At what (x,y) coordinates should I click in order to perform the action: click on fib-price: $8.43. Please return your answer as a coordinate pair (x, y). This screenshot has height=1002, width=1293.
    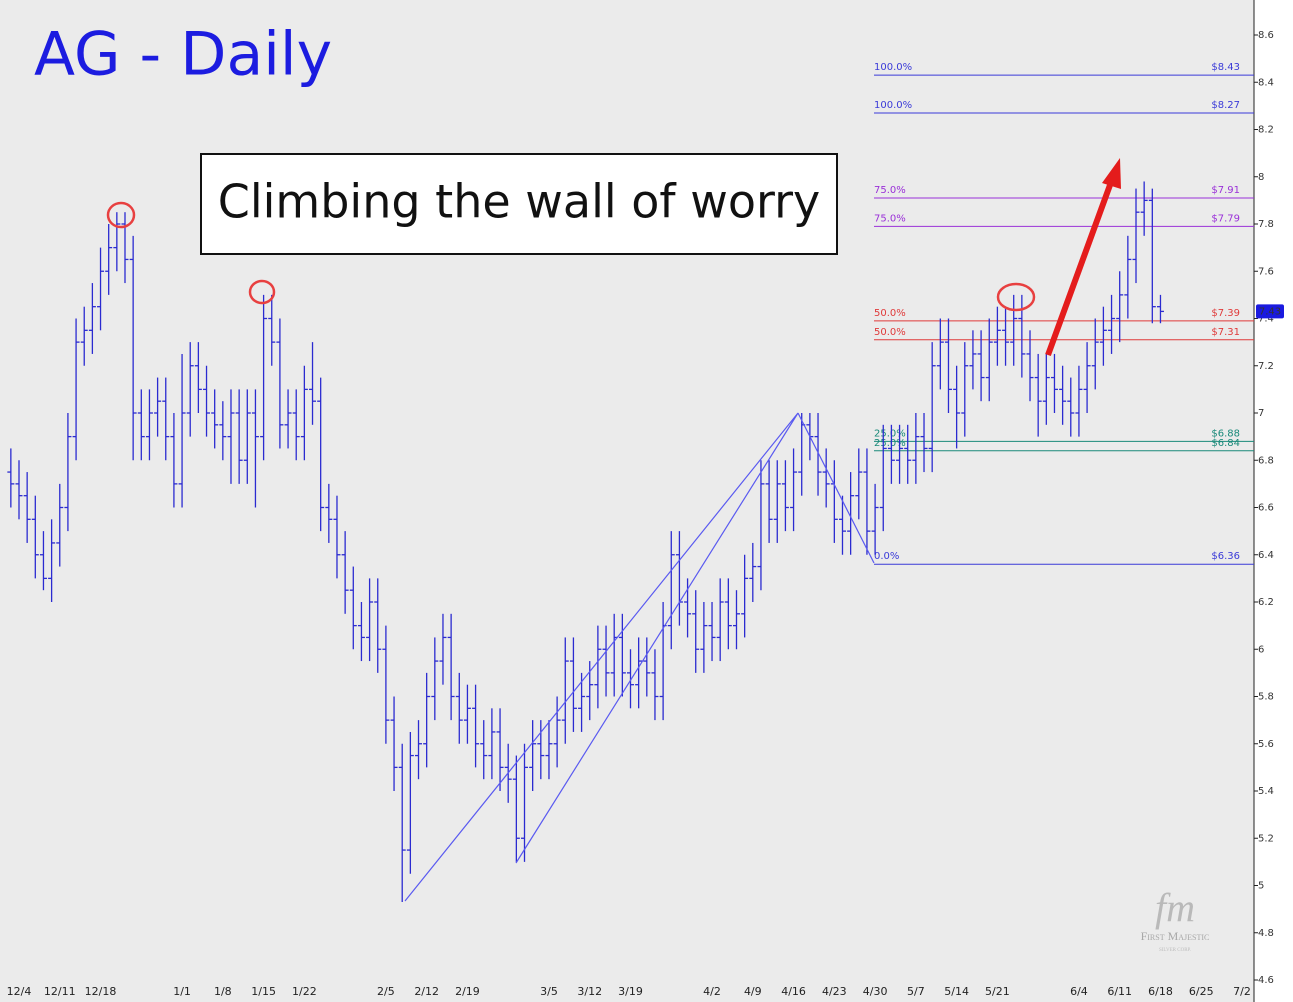
    Looking at the image, I should click on (1225, 67).